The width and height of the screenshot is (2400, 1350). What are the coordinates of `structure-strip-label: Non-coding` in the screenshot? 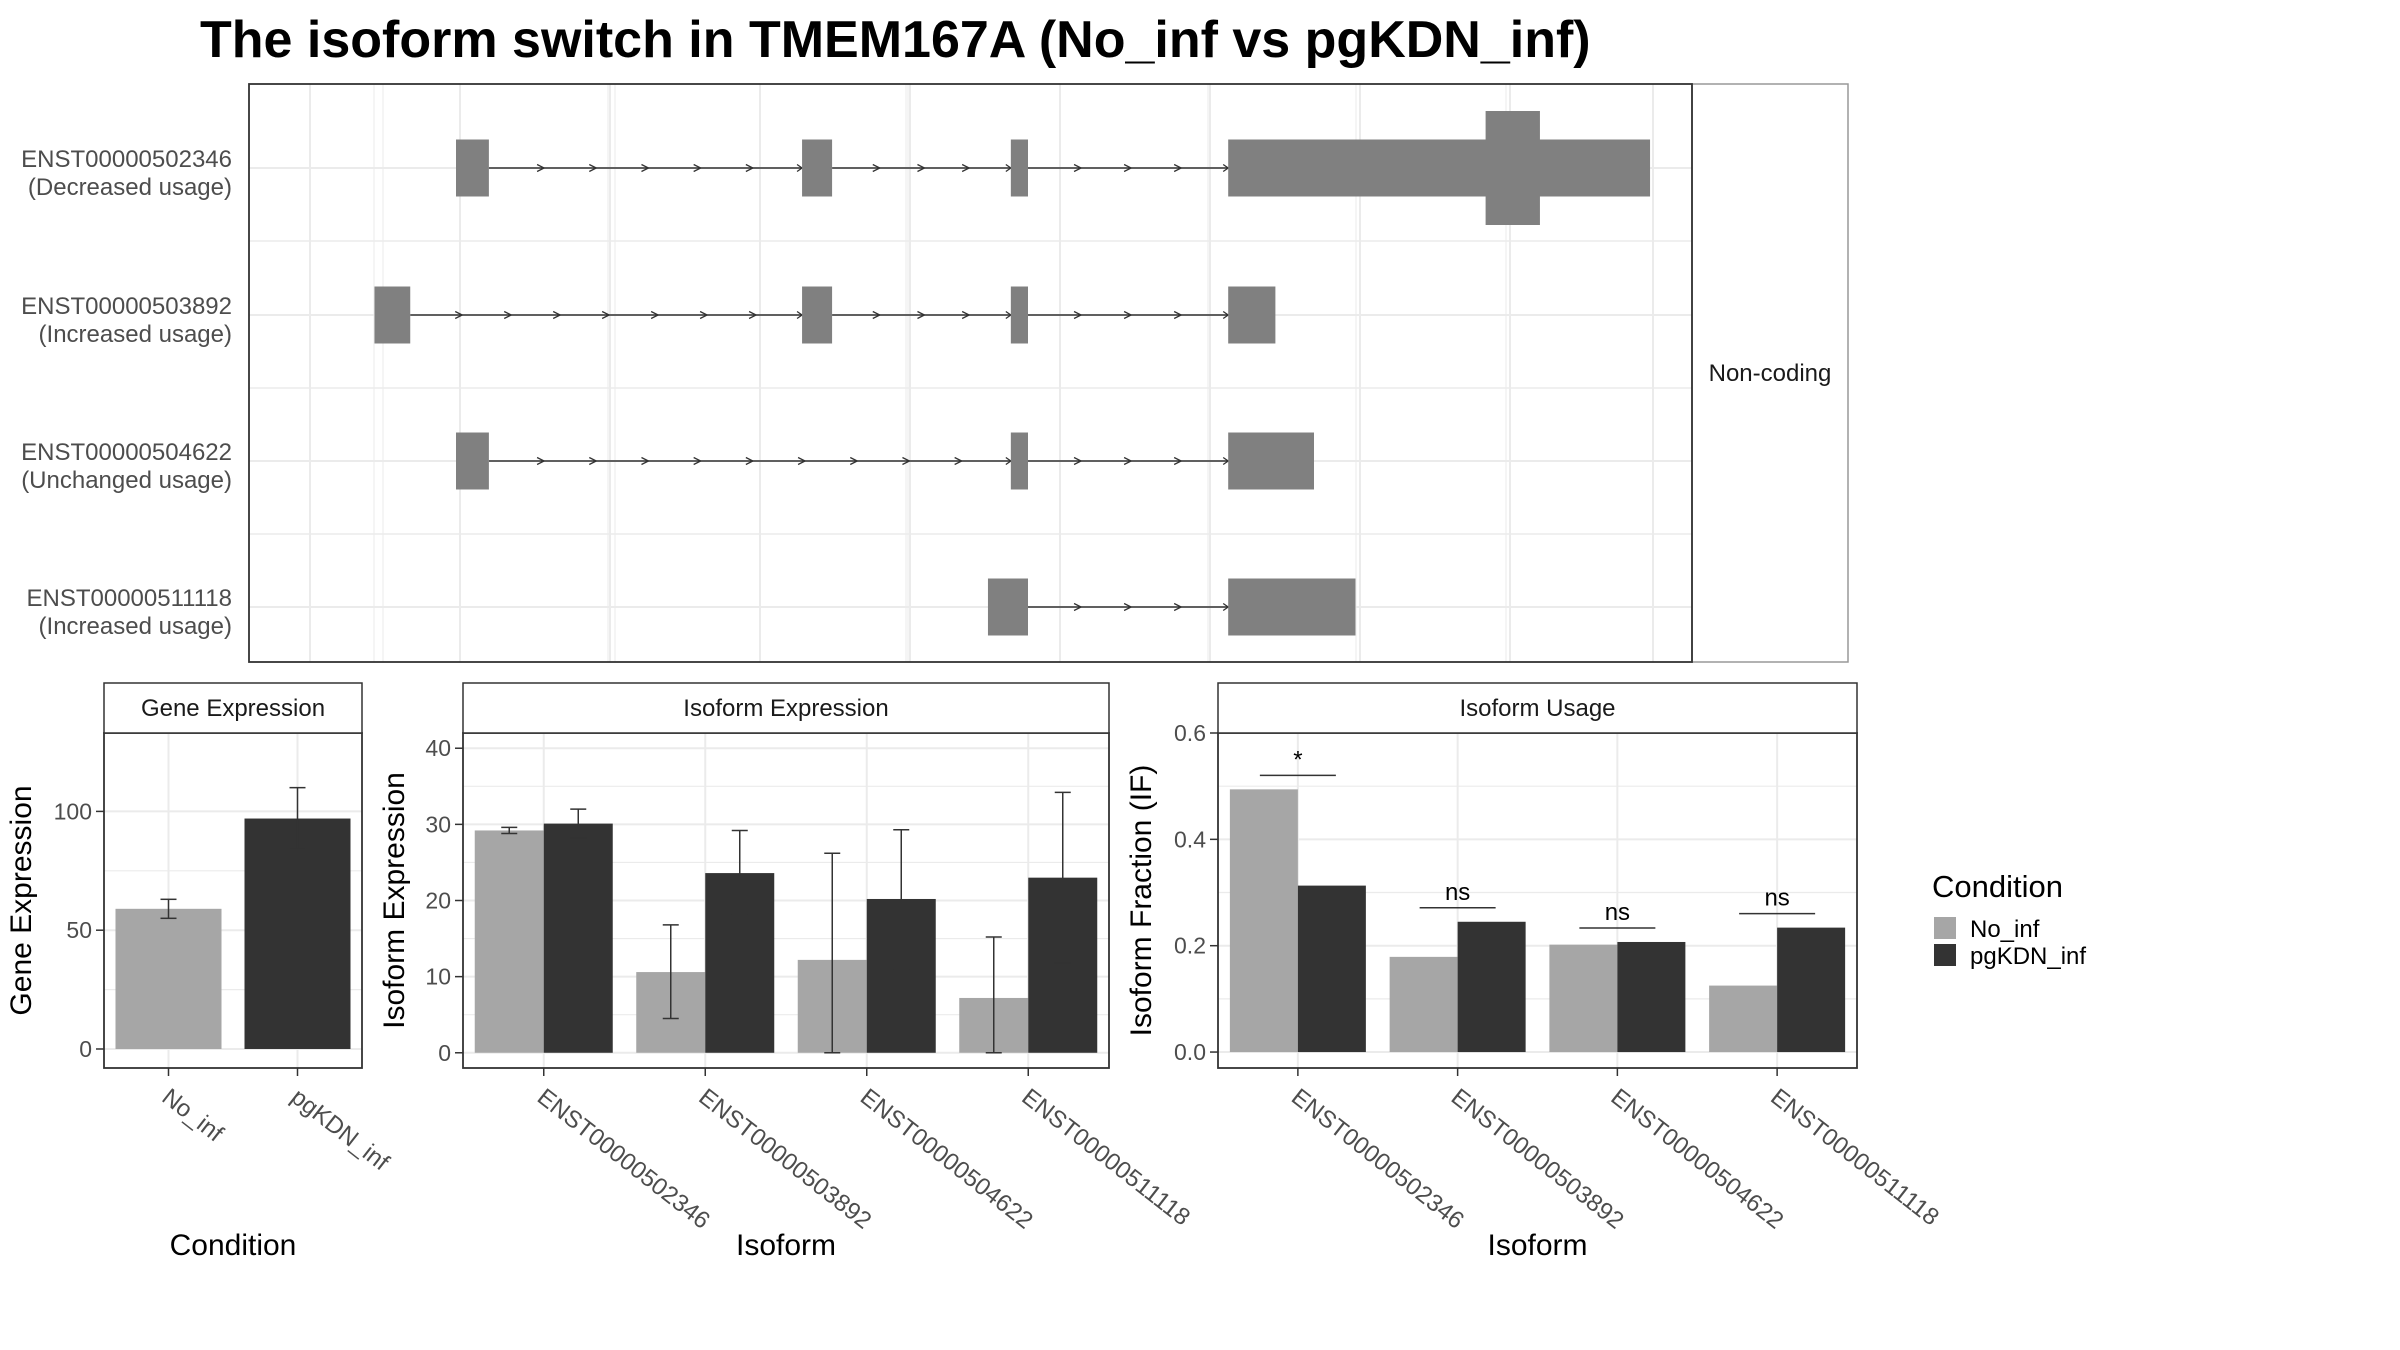 It's located at (1770, 373).